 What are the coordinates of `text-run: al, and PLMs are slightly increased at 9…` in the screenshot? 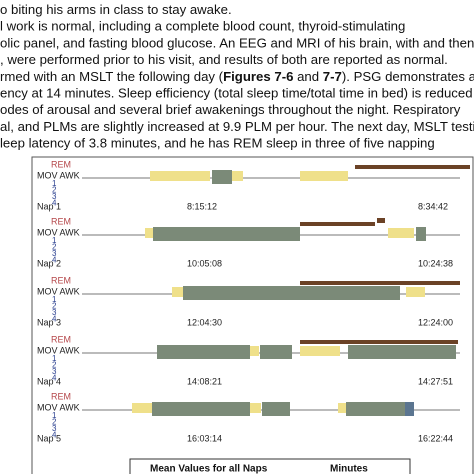 It's located at (237, 126).